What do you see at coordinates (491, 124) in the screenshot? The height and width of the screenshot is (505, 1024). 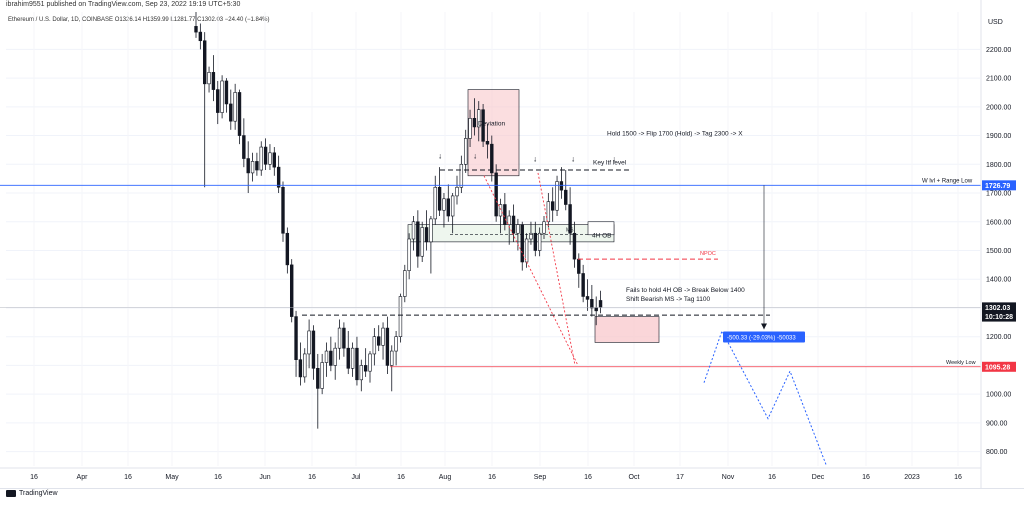 I see `deviation-label: Deviation` at bounding box center [491, 124].